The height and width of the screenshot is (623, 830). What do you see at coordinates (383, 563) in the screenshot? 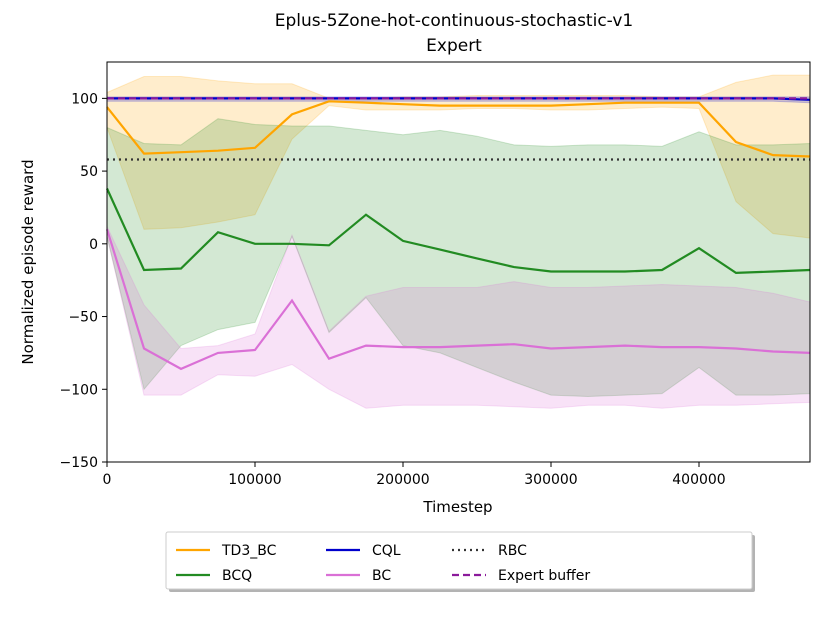
I see `legend-entries: TD3_BC BCQ CQL BC RBC Expert buffer` at bounding box center [383, 563].